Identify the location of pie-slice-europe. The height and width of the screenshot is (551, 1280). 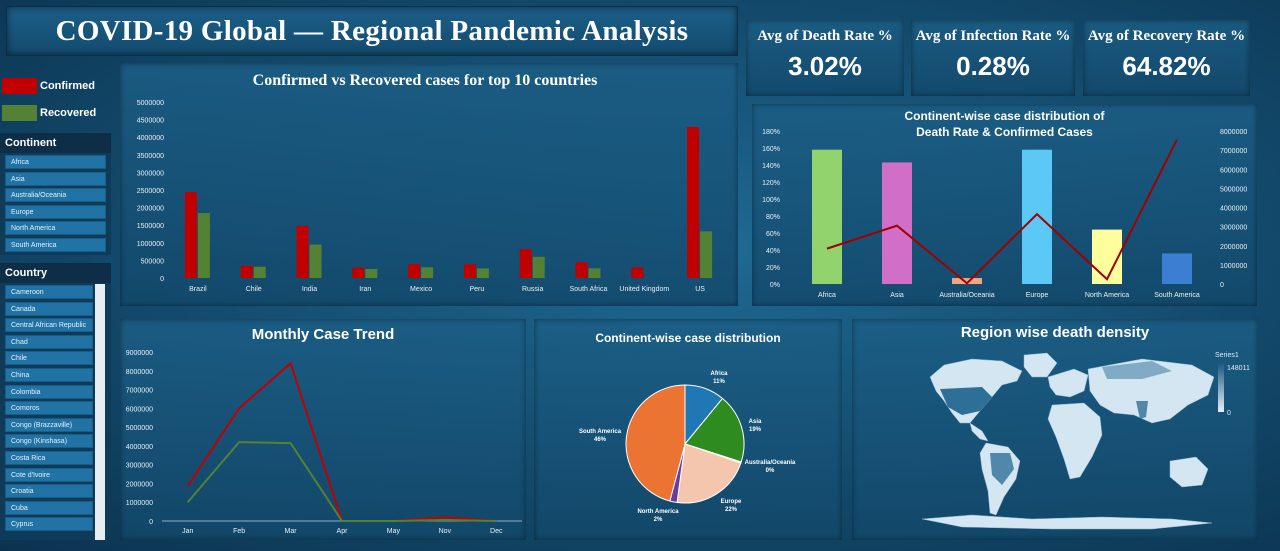
(709, 473).